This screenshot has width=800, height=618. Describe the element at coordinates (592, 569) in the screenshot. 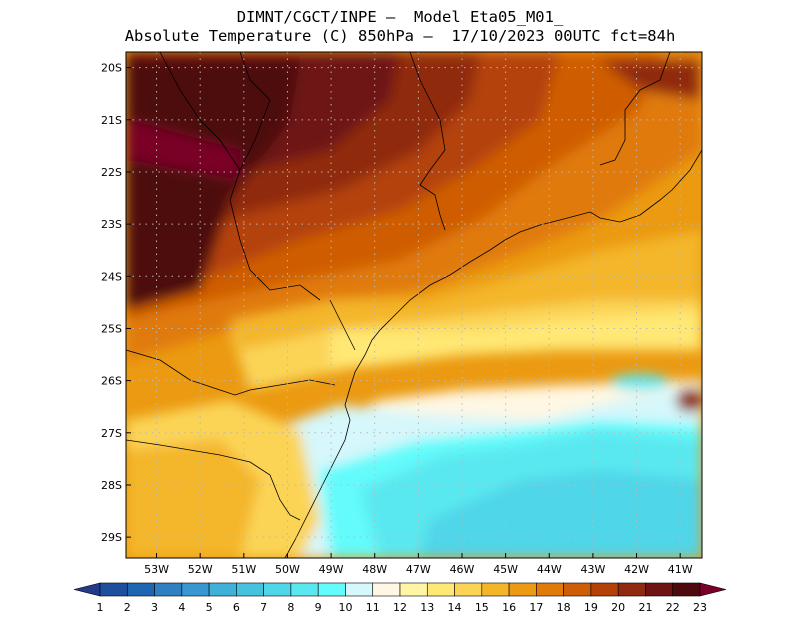

I see `lon-tick-label: 43W` at that location.